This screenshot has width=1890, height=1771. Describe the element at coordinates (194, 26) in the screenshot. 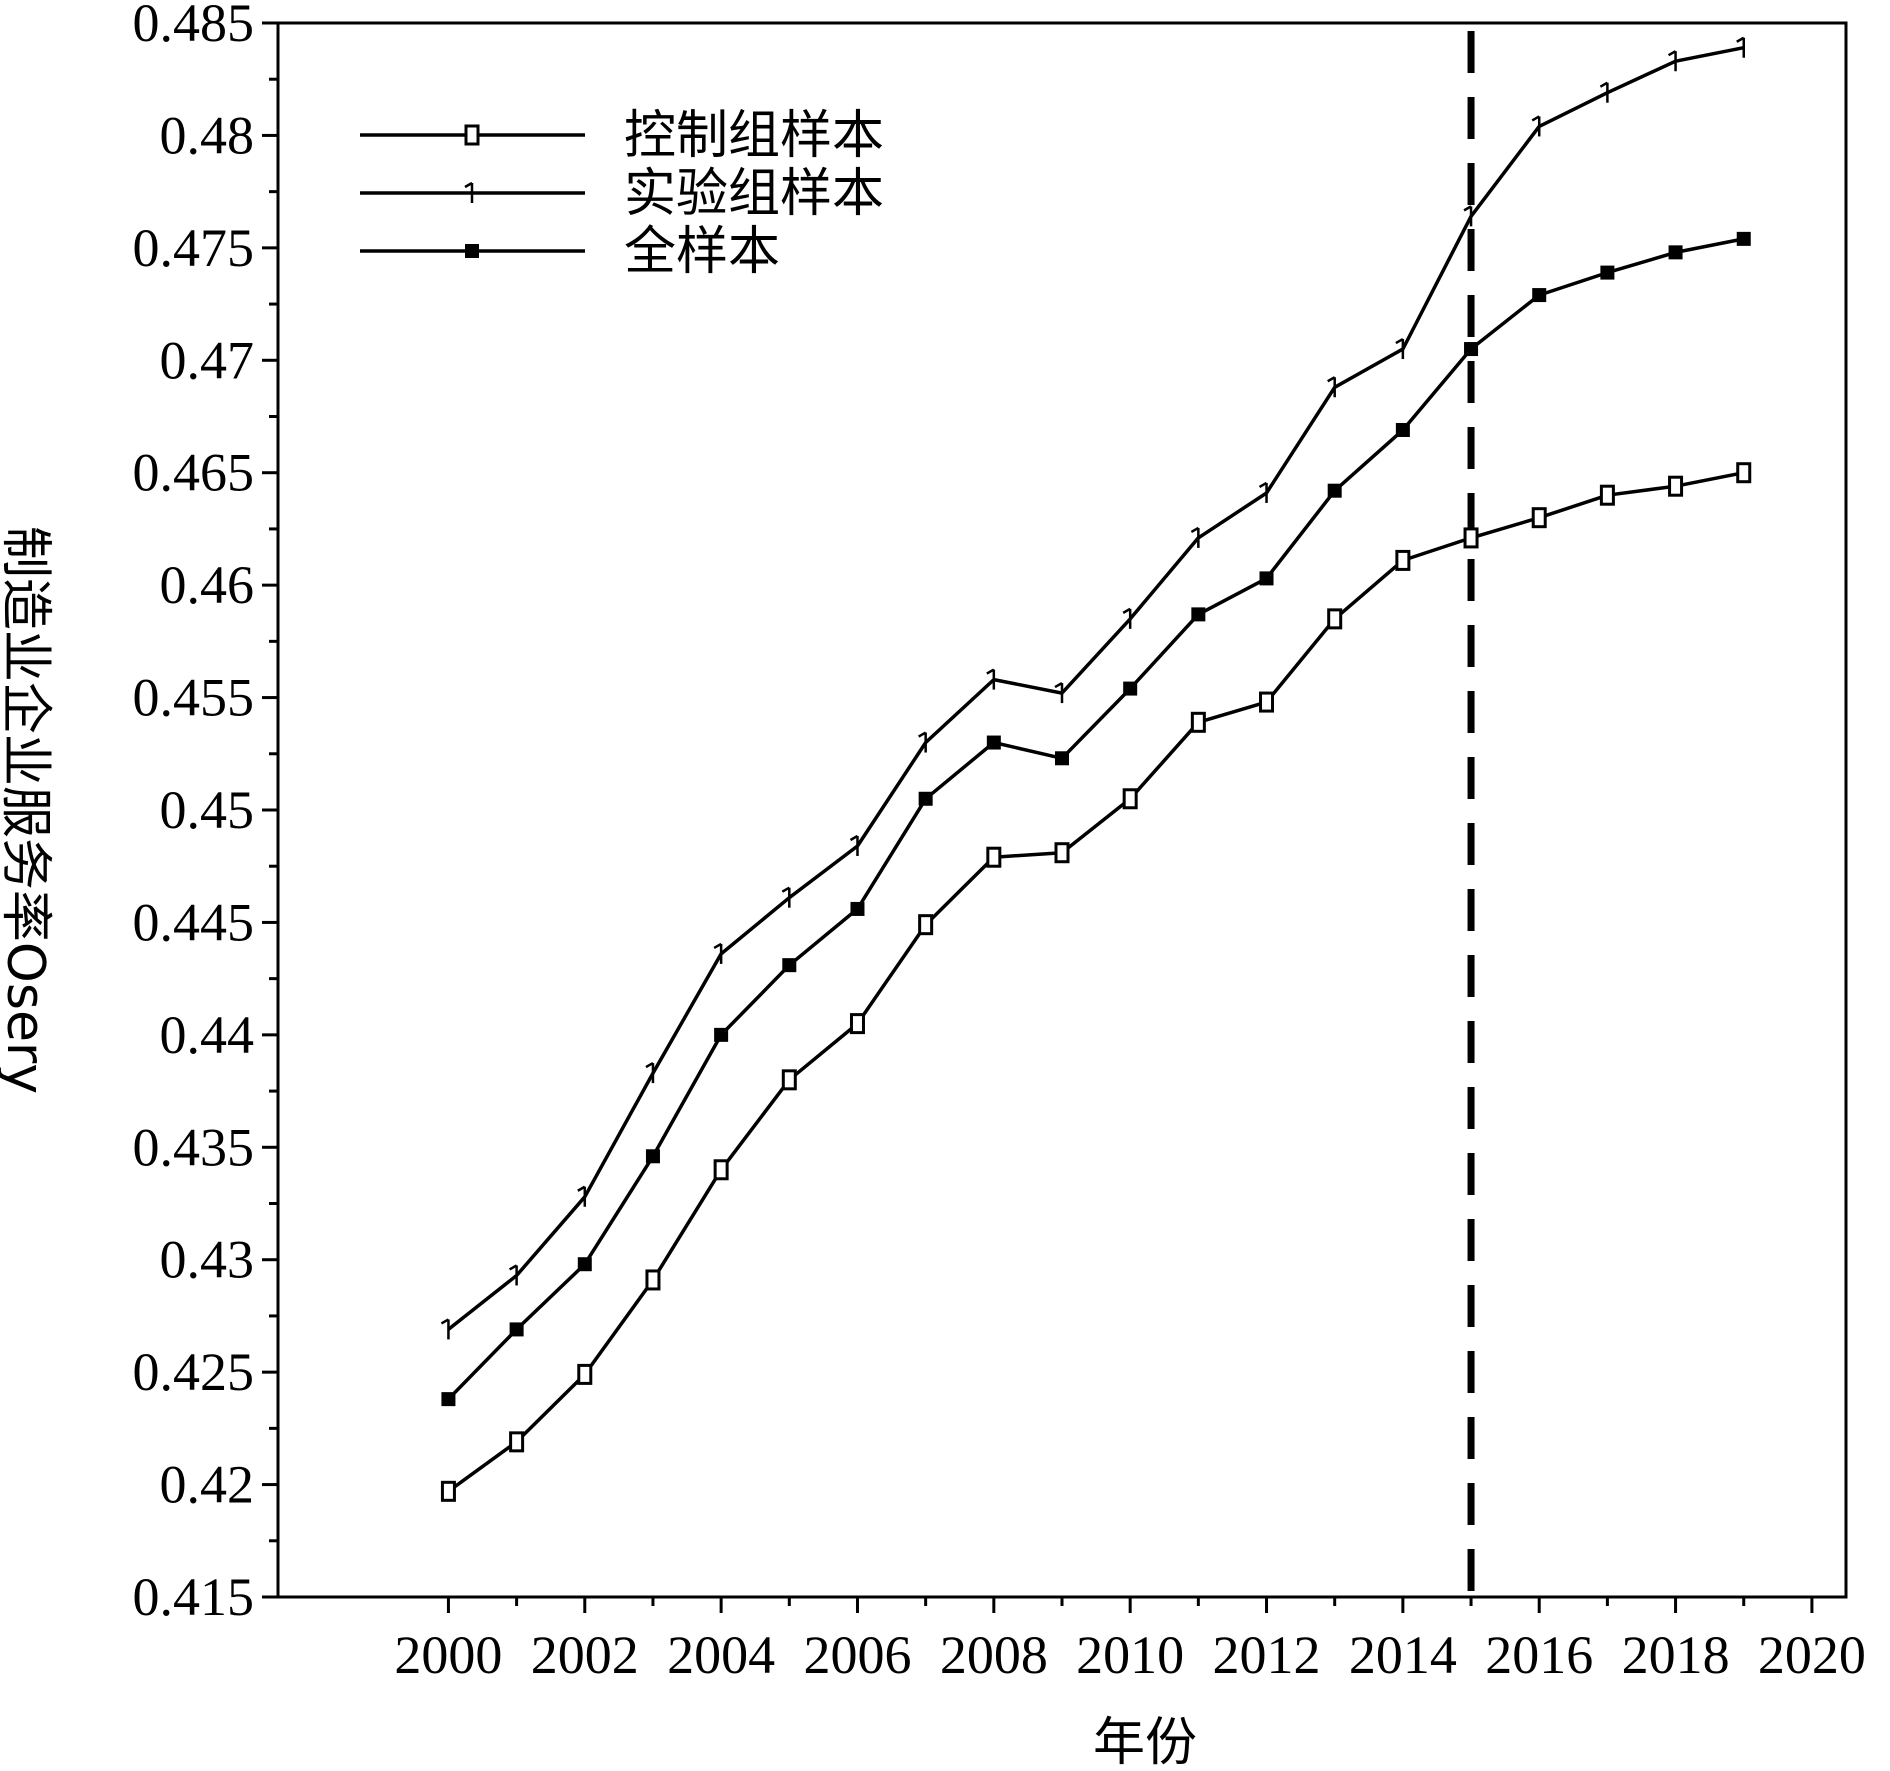

I see `y-tick-label: 0.485` at that location.